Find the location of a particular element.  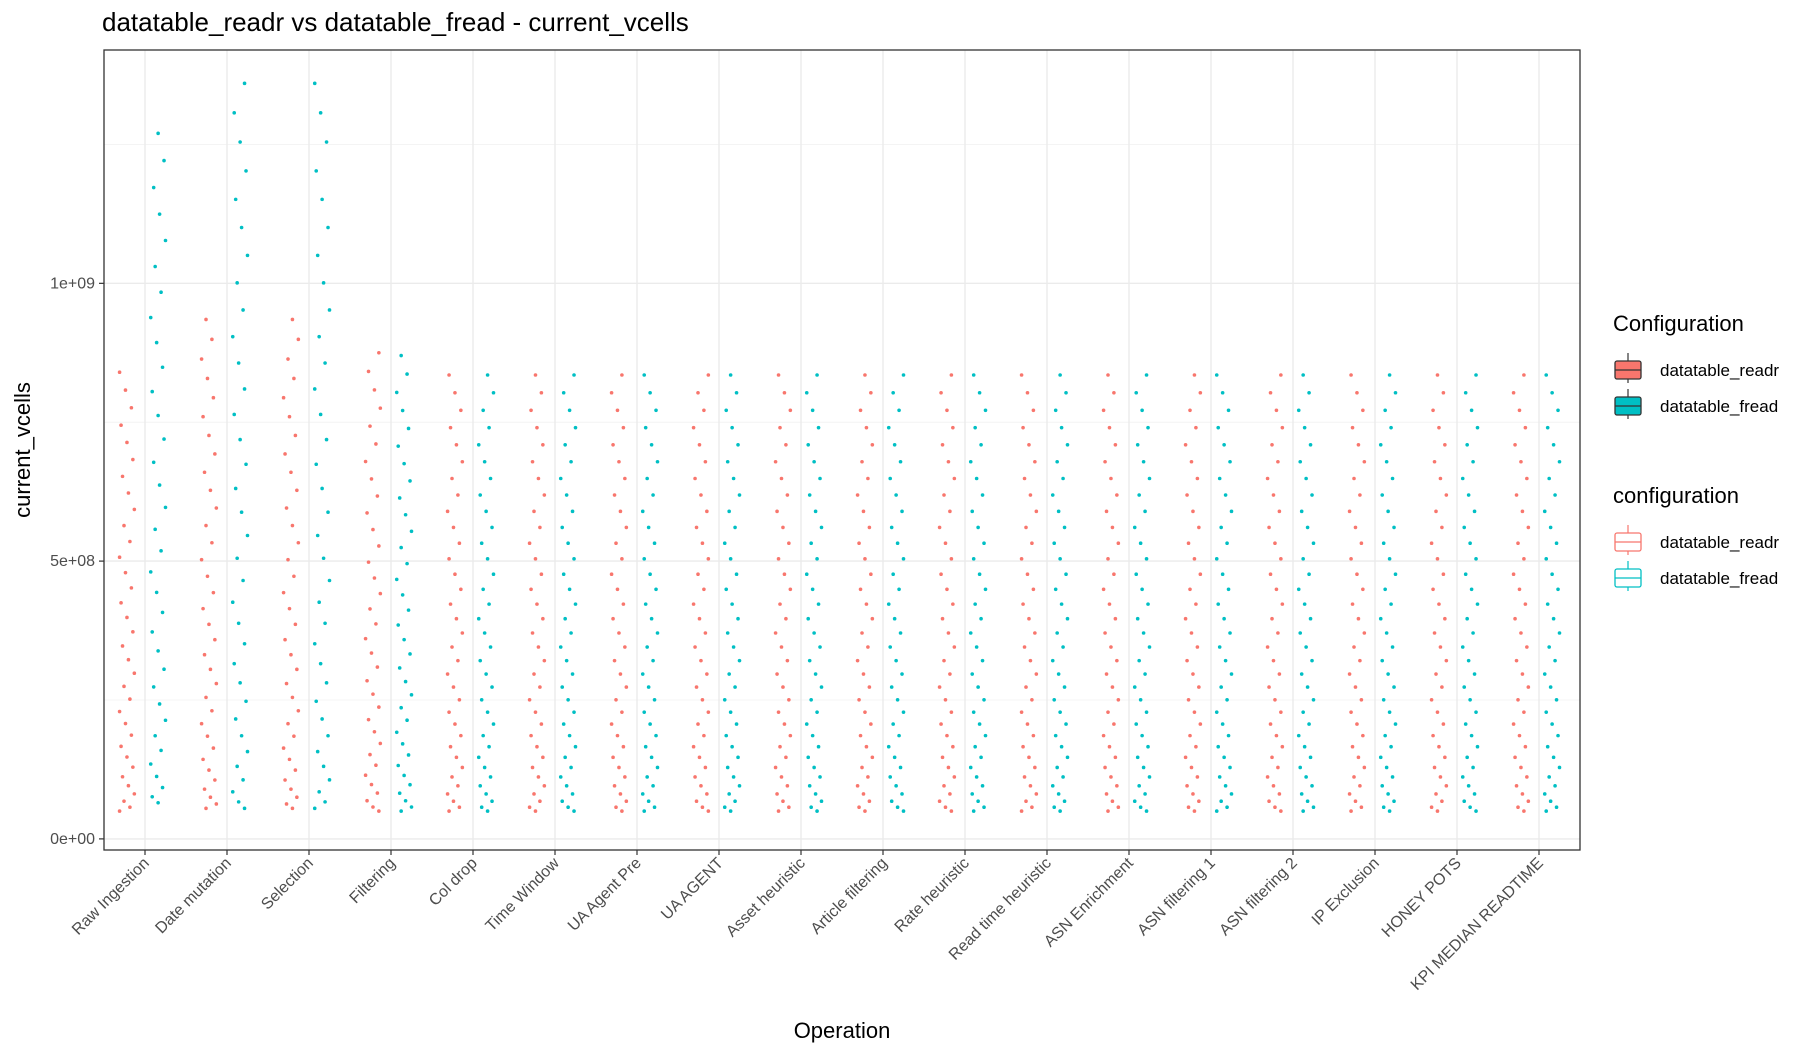

legend-label: datatable_fread is located at coordinates (1719, 406).